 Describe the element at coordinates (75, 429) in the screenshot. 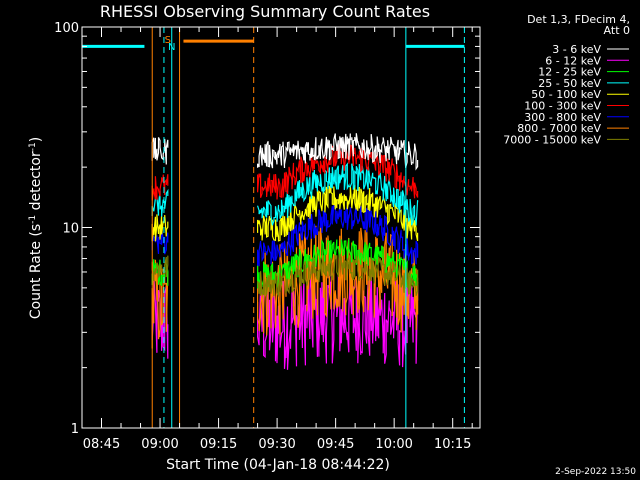

I see `y-tick-label: 1` at that location.